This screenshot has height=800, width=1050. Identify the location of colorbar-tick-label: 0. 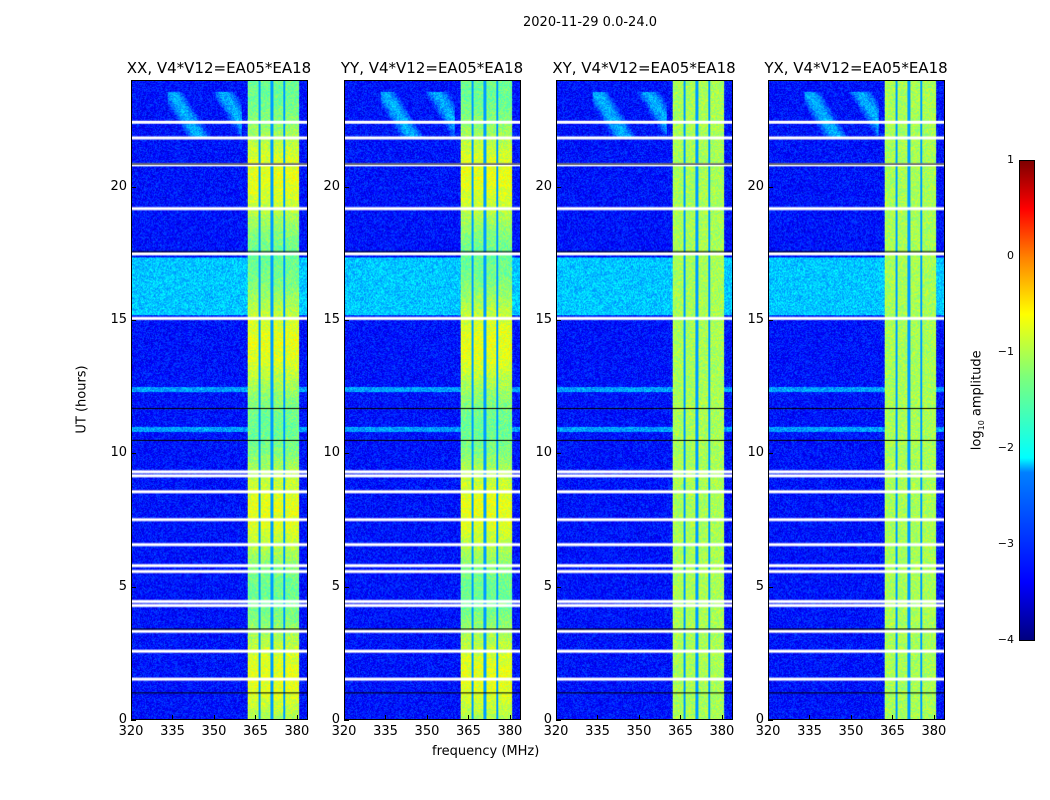
(1010, 255).